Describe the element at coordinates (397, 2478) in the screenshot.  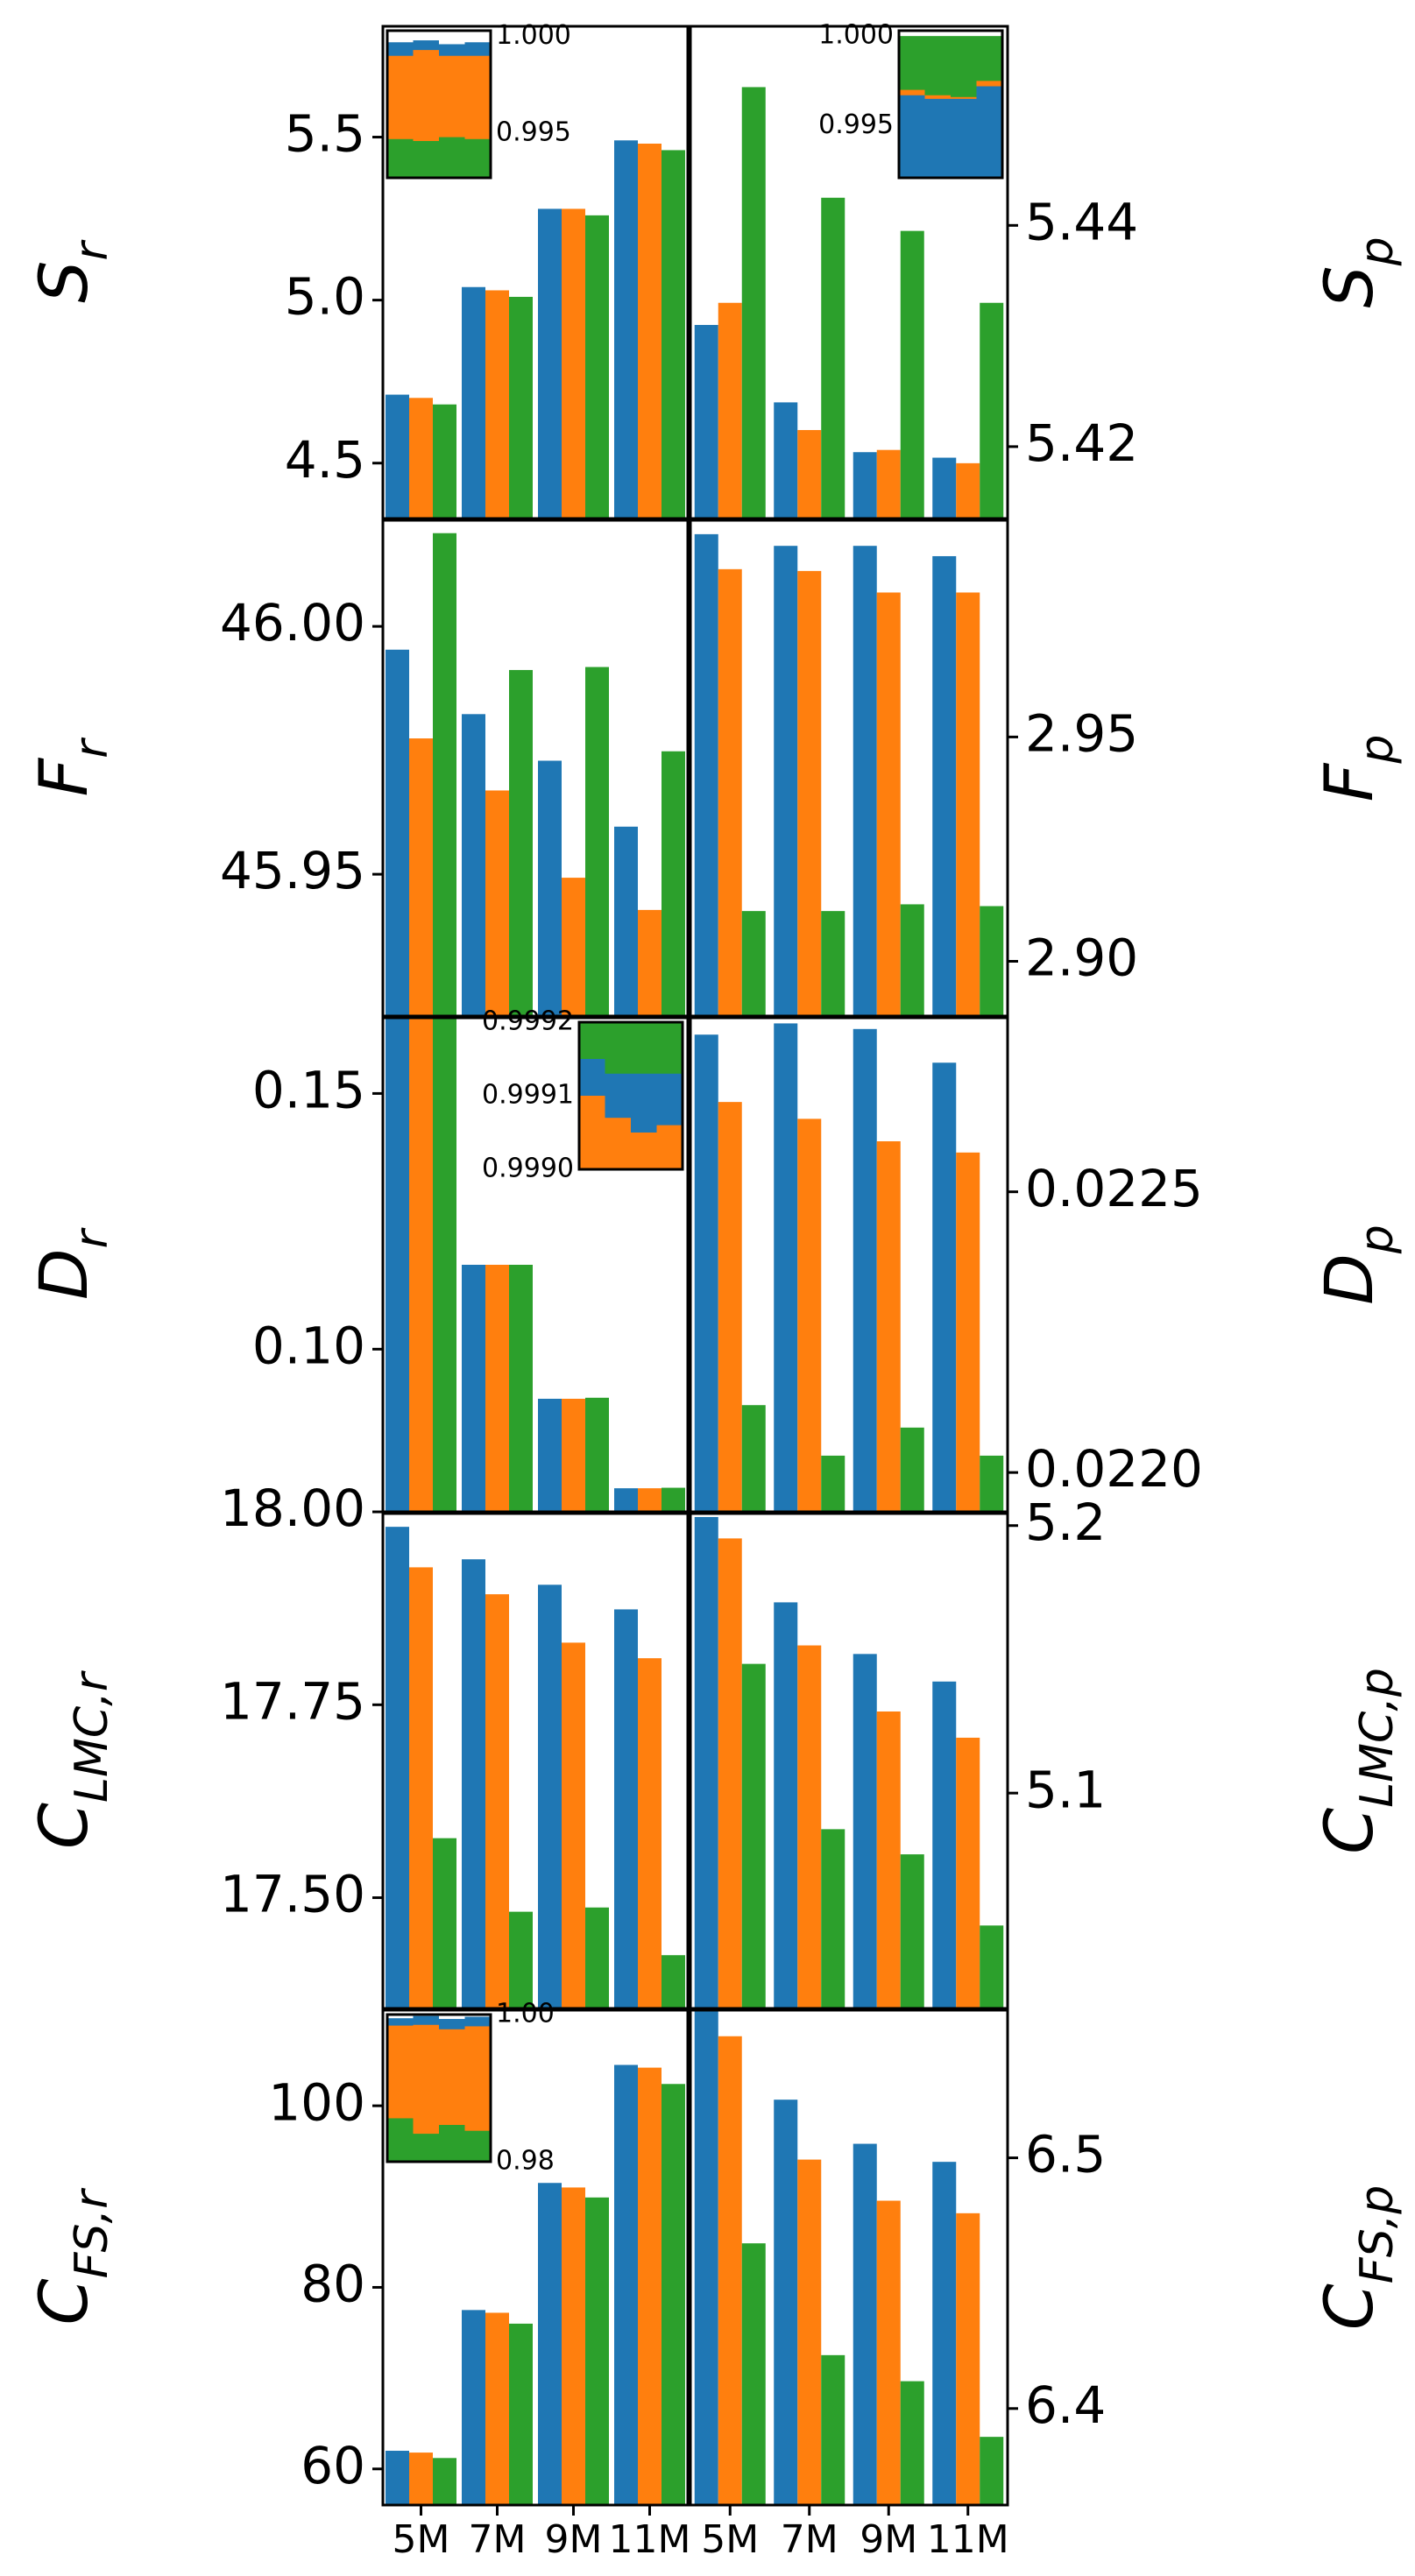
I see `bar-CFSr-5M-blue` at that location.